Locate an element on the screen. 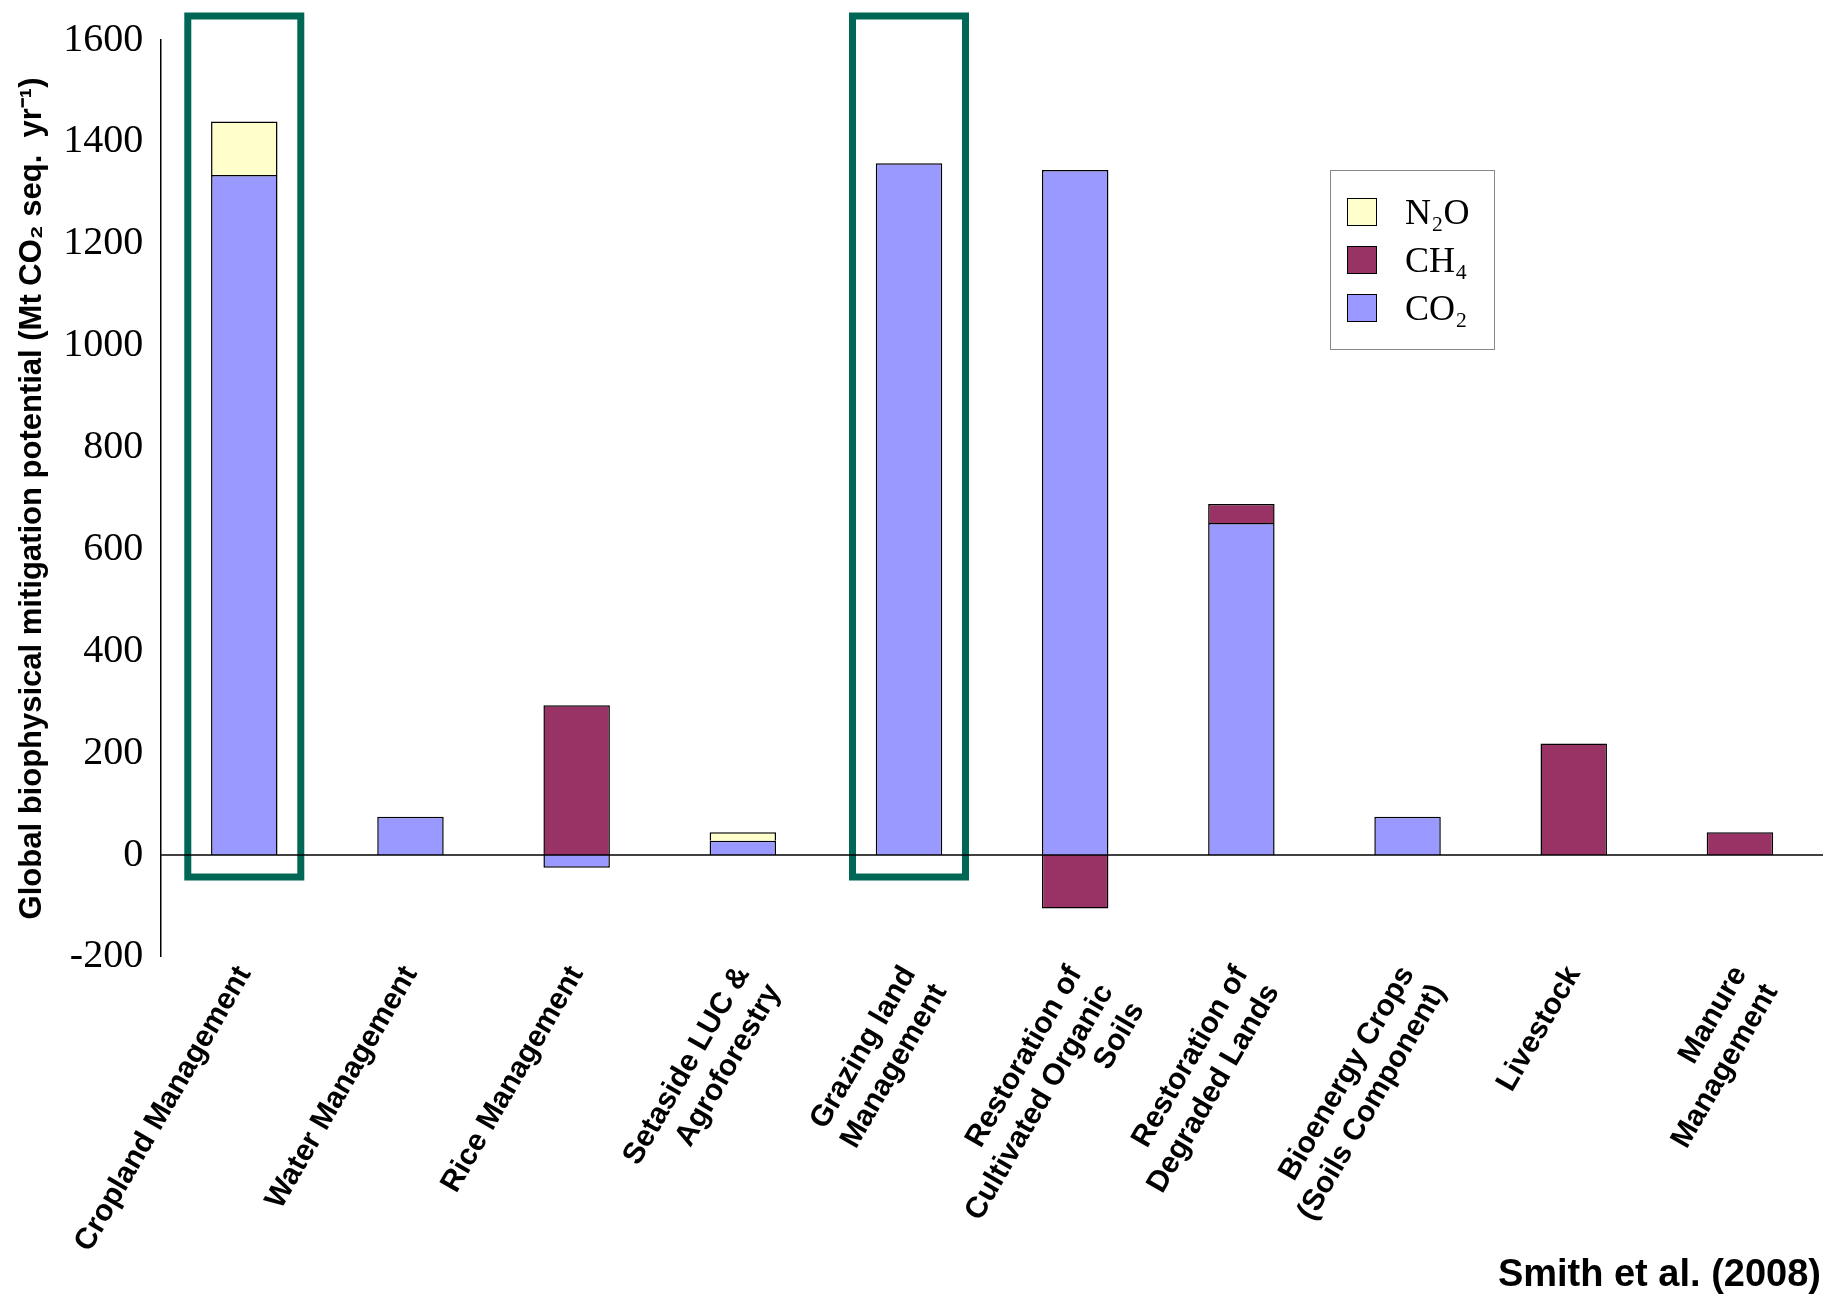 The height and width of the screenshot is (1307, 1833). y-tick-label: 200 is located at coordinates (113, 750).